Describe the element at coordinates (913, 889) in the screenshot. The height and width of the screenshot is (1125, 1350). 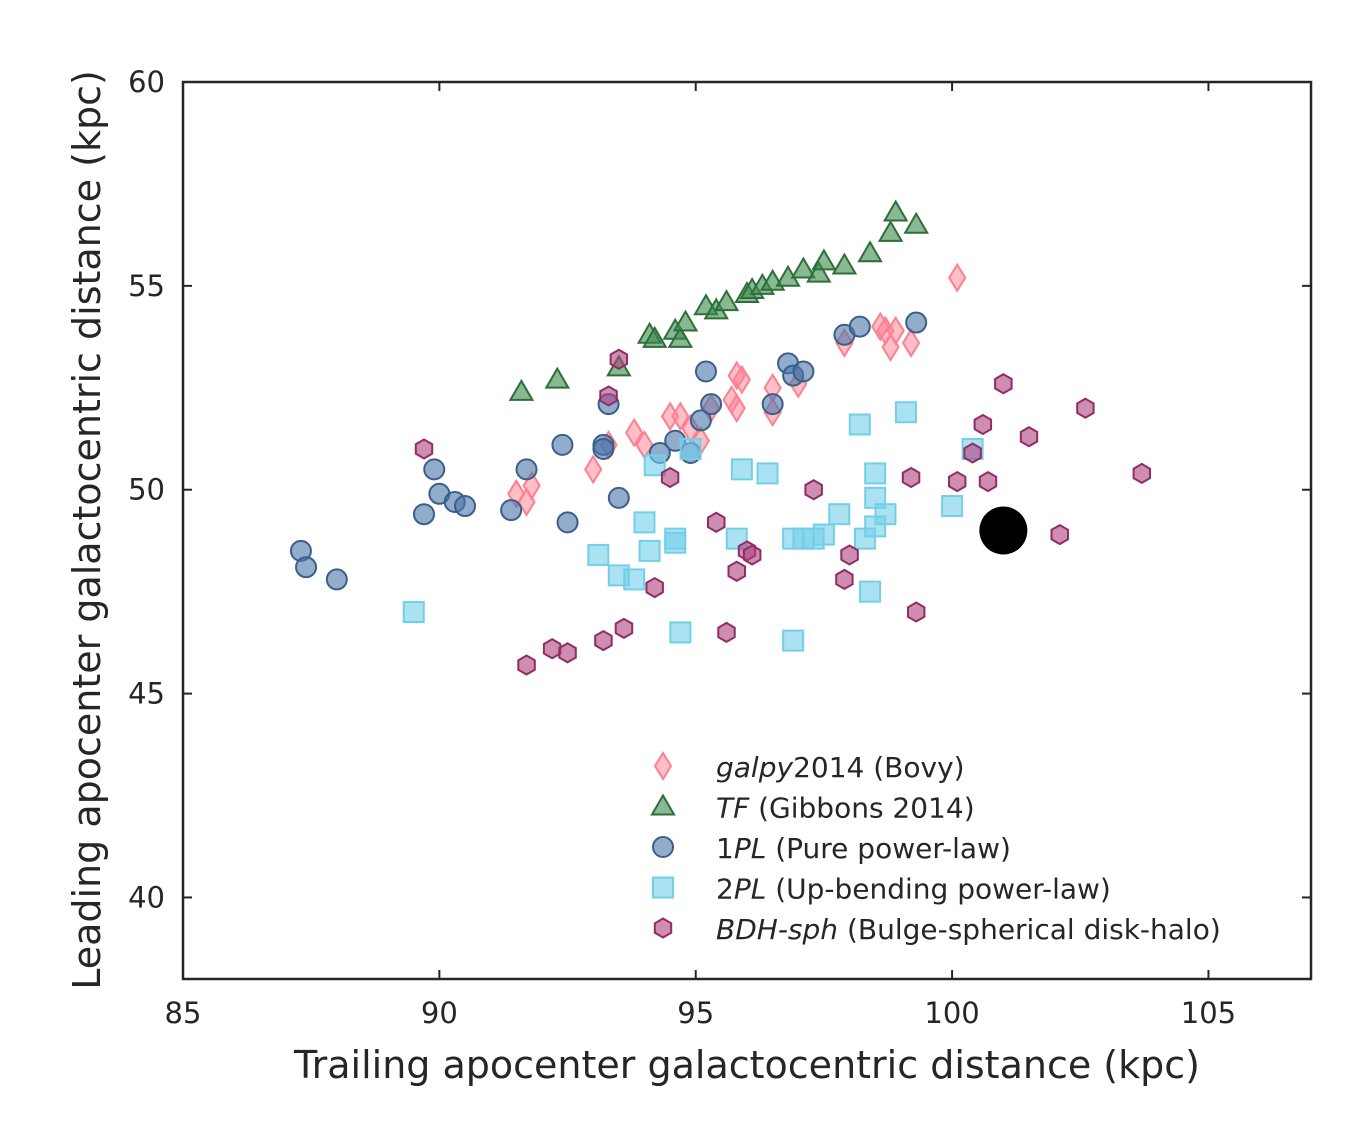
I see `legend-label: 2PL (Up-bending power-law)` at that location.